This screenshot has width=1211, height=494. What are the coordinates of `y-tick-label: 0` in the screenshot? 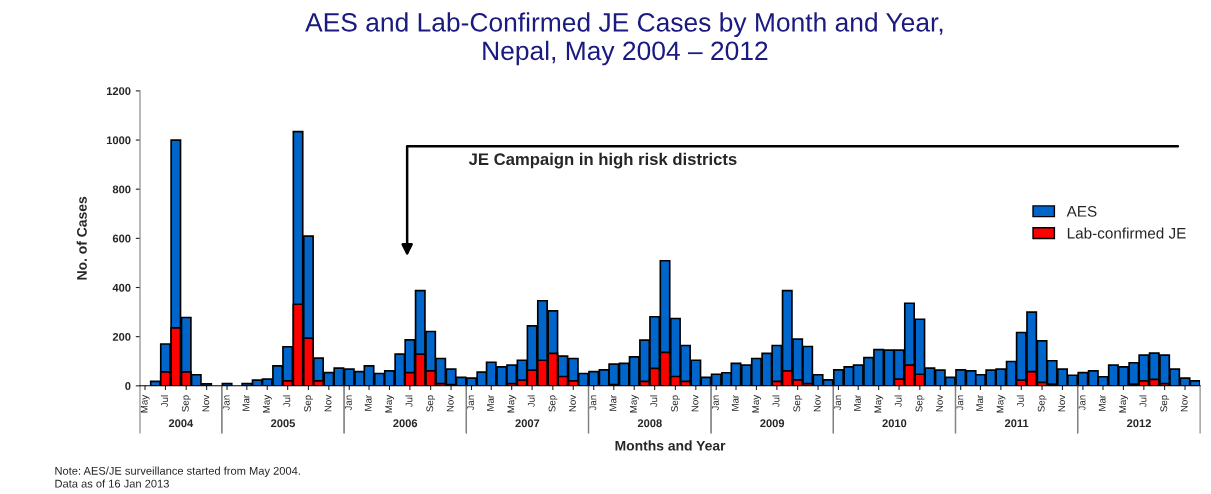 It's located at (128, 386).